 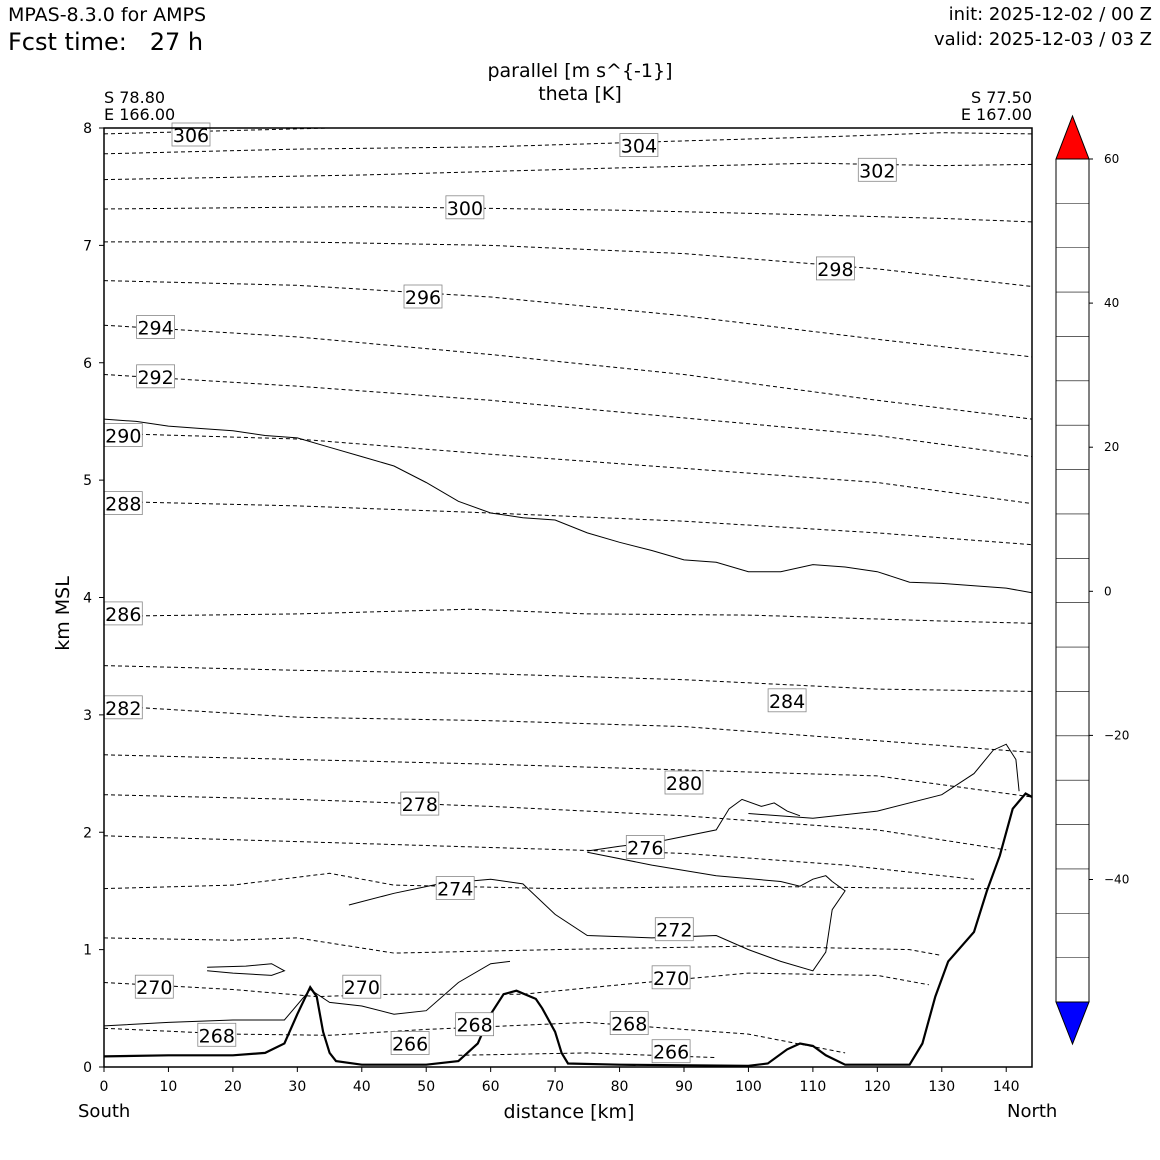 I want to click on y-tick-label: 0, so click(x=87, y=1068).